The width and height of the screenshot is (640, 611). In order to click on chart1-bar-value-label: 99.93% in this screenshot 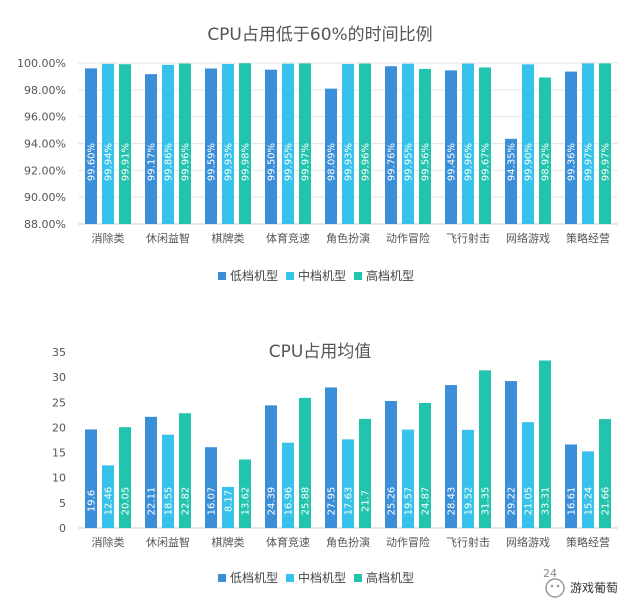, I will do `click(349, 162)`.